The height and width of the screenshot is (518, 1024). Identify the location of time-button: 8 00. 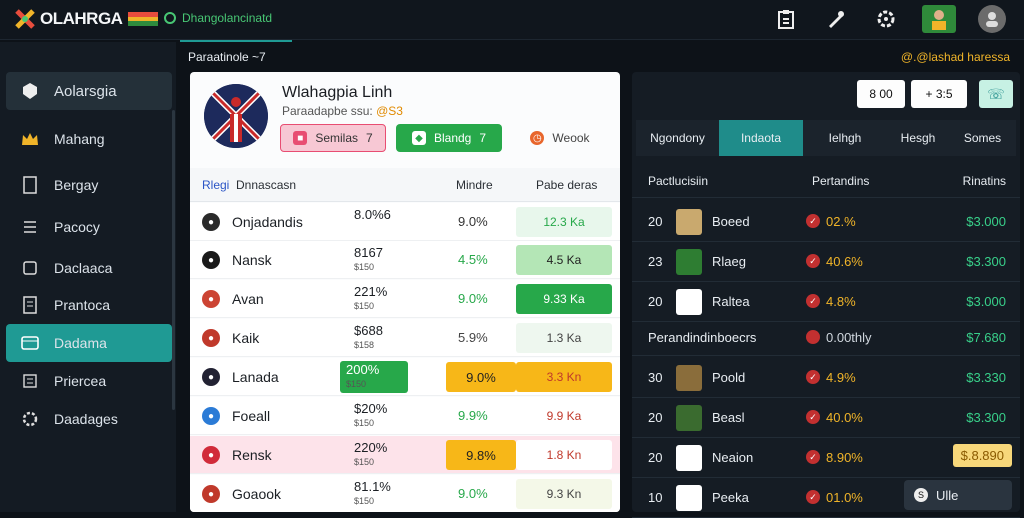
(881, 94).